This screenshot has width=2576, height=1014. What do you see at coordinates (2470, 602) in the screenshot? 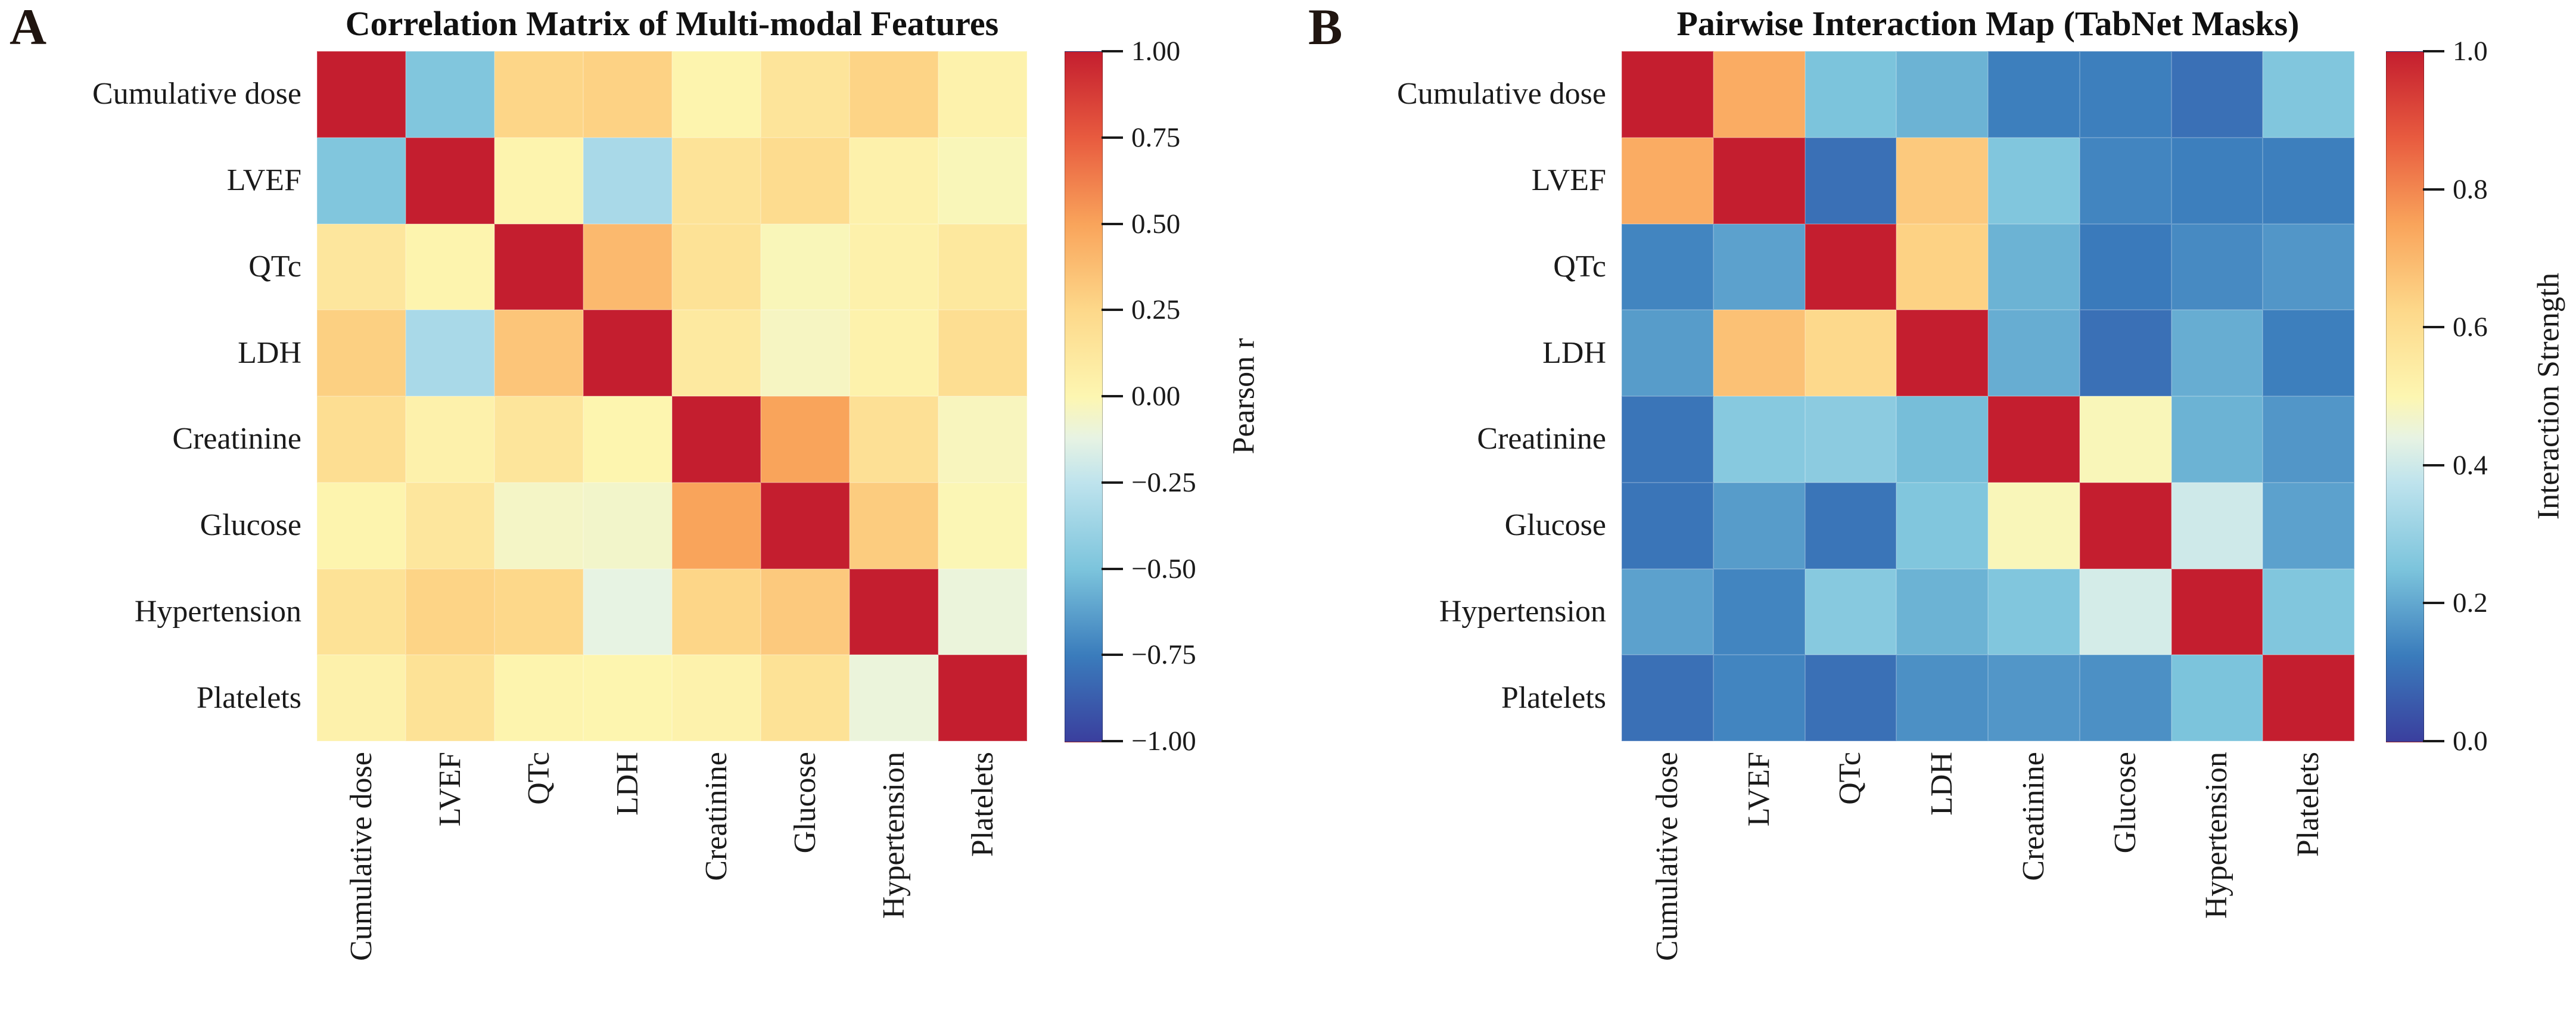
I see `colorbar-tick-label: 0.2` at bounding box center [2470, 602].